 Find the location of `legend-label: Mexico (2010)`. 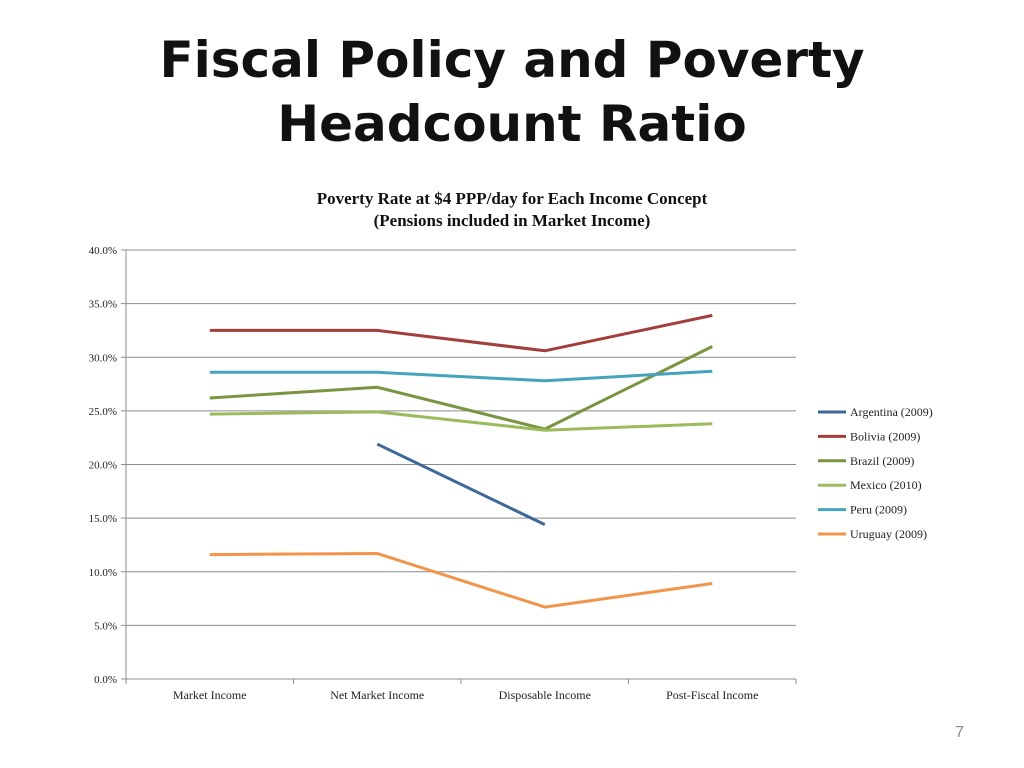

legend-label: Mexico (2010) is located at coordinates (886, 485).